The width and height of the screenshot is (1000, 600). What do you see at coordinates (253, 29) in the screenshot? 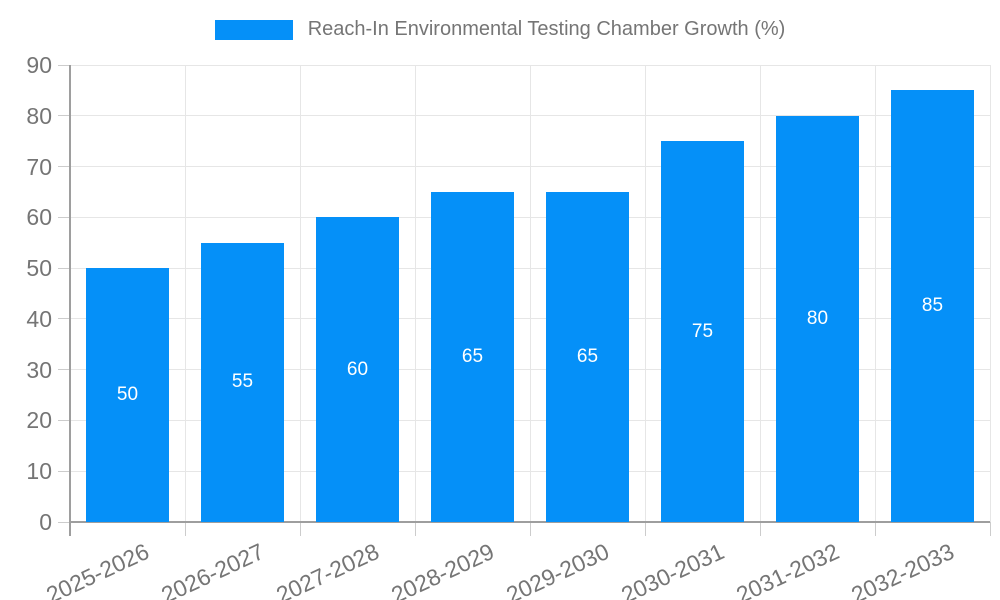
I see `legend-swatch` at bounding box center [253, 29].